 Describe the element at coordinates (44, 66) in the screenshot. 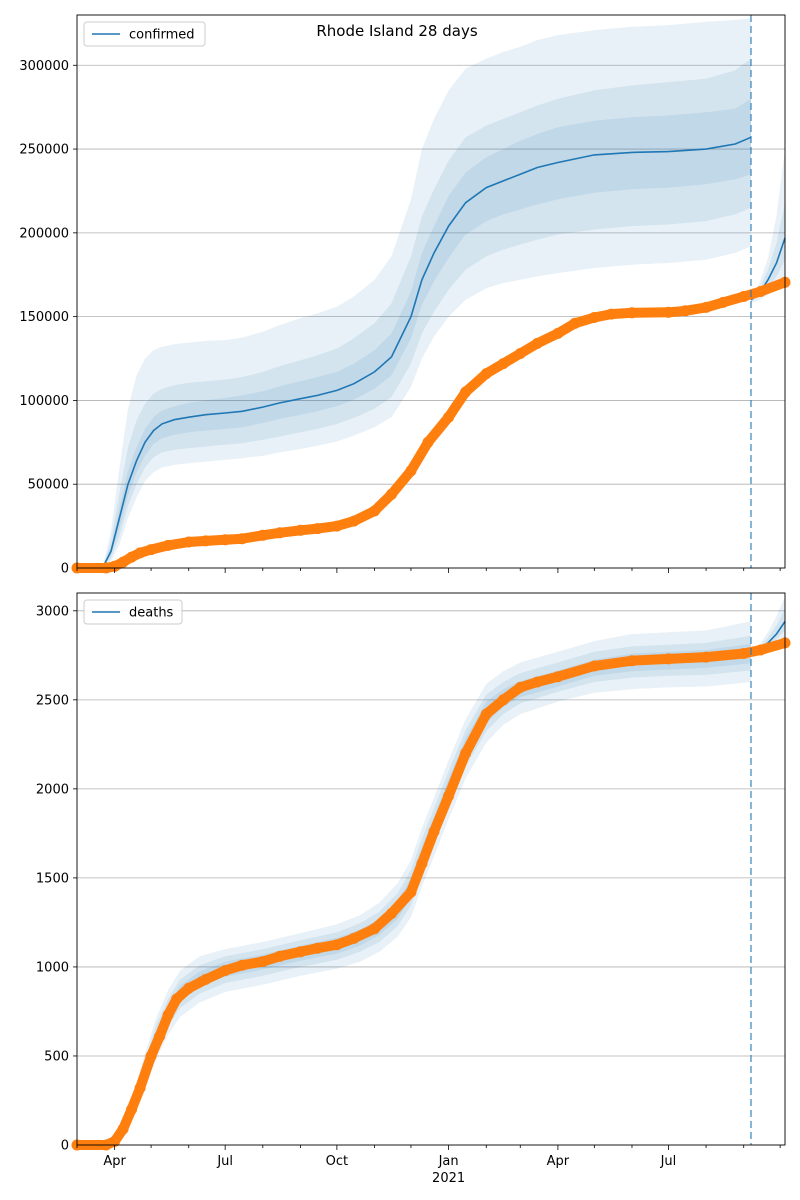

I see `y-tick-label: 300000` at that location.